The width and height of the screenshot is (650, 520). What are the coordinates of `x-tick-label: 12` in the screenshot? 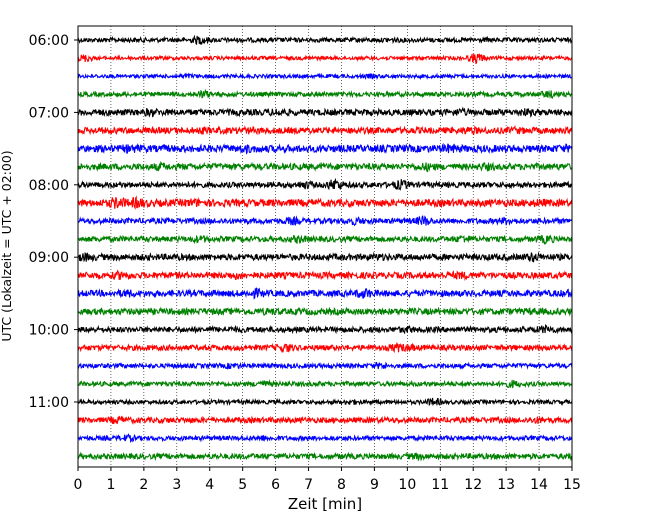 It's located at (473, 485).